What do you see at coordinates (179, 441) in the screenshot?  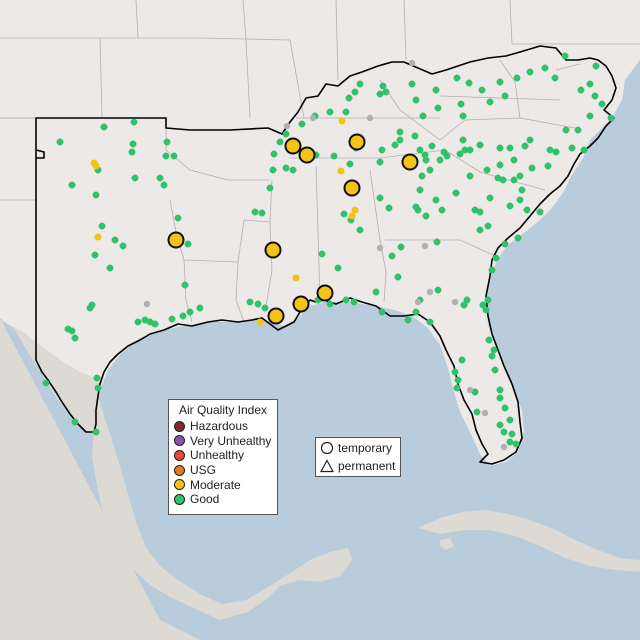 I see `very-unhealthy-swatch-icon` at bounding box center [179, 441].